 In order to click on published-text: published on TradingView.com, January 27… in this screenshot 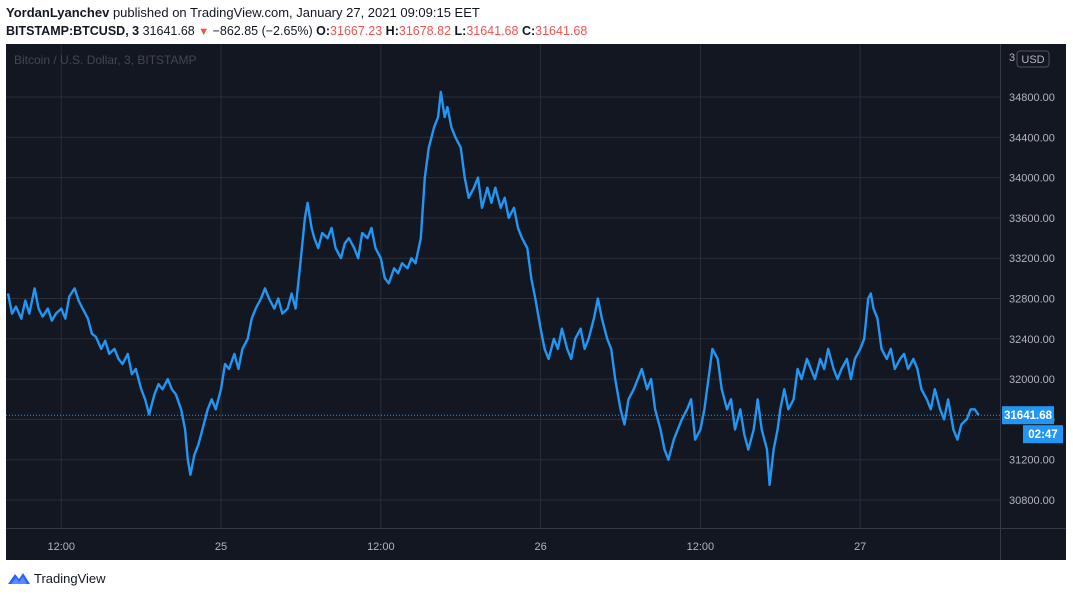, I will do `click(296, 12)`.